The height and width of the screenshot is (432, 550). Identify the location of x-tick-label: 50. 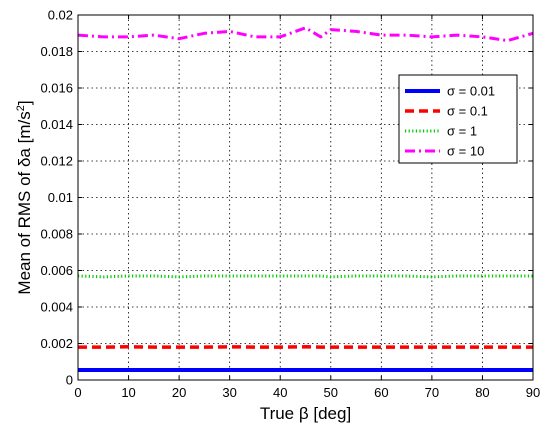
(331, 392).